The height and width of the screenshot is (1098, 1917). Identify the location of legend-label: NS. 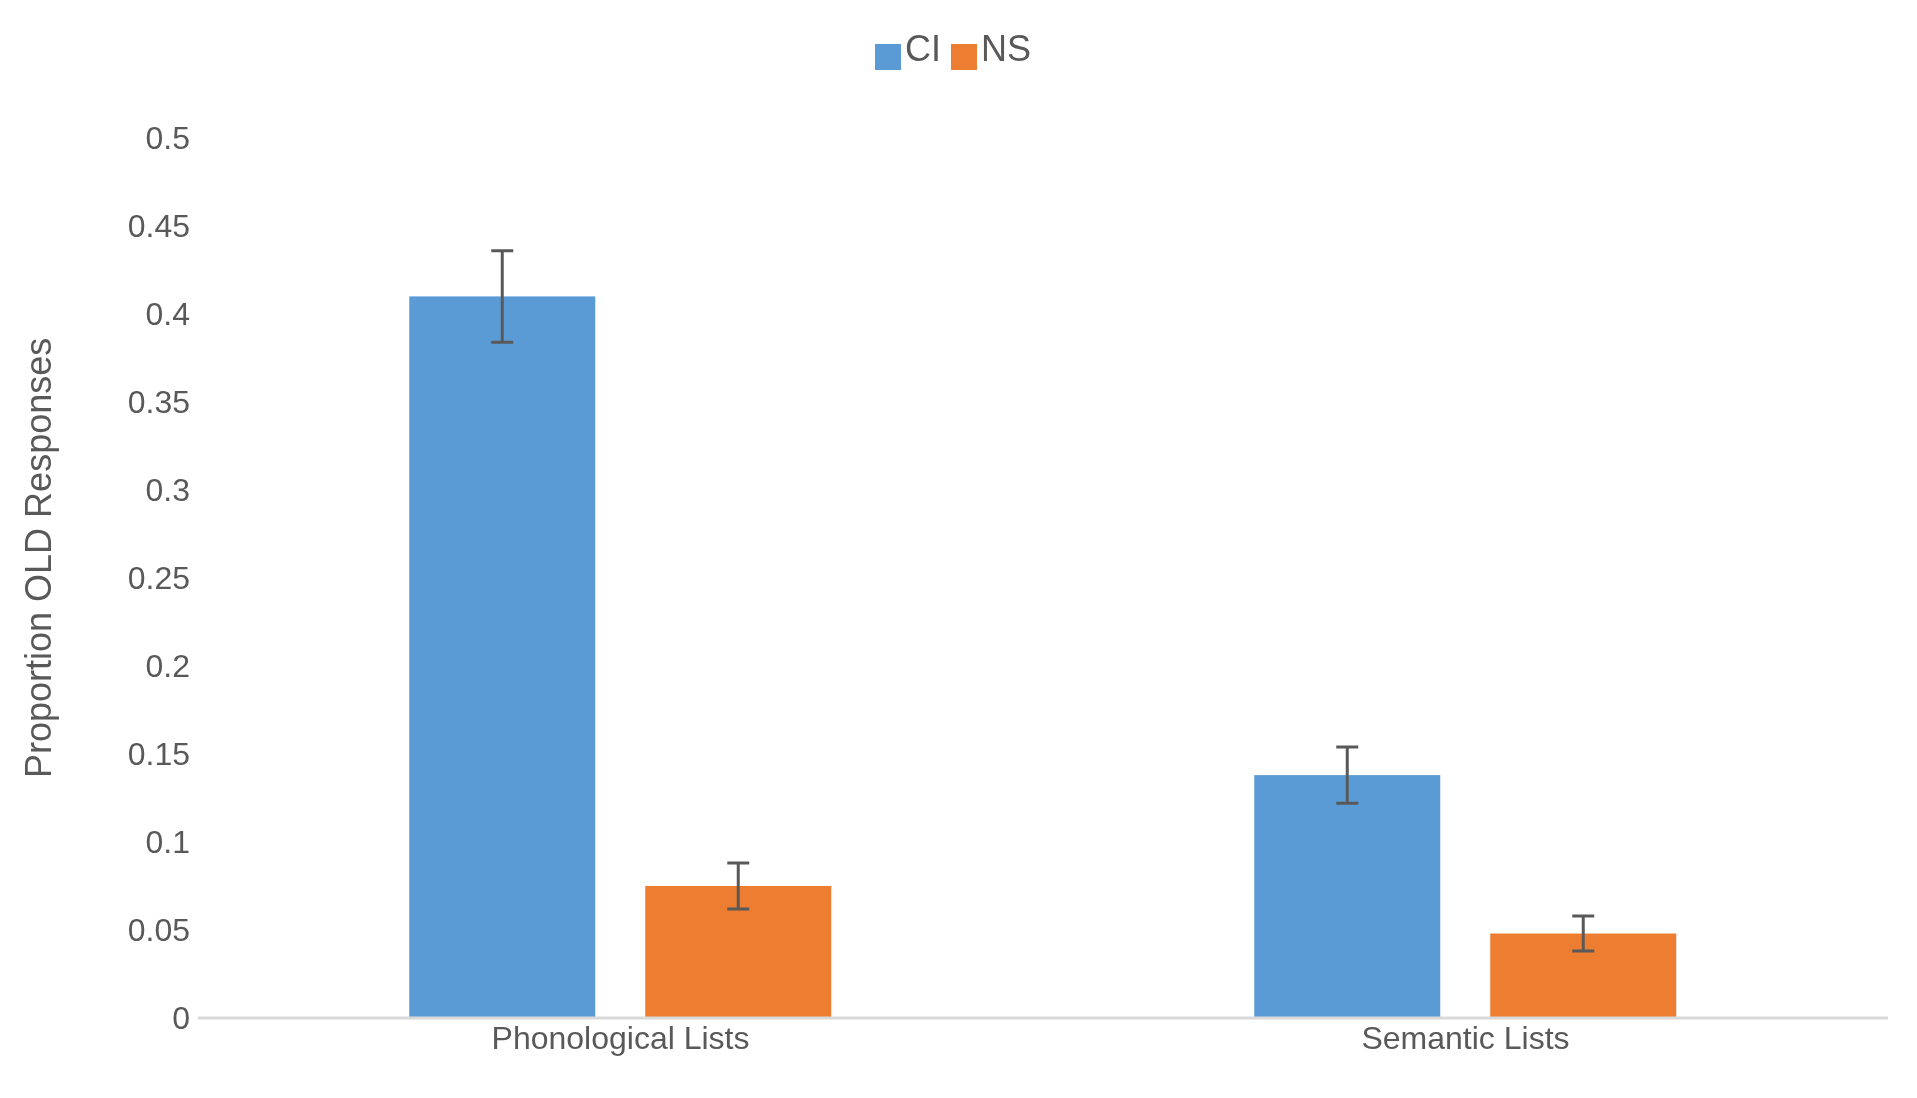
(1005, 48).